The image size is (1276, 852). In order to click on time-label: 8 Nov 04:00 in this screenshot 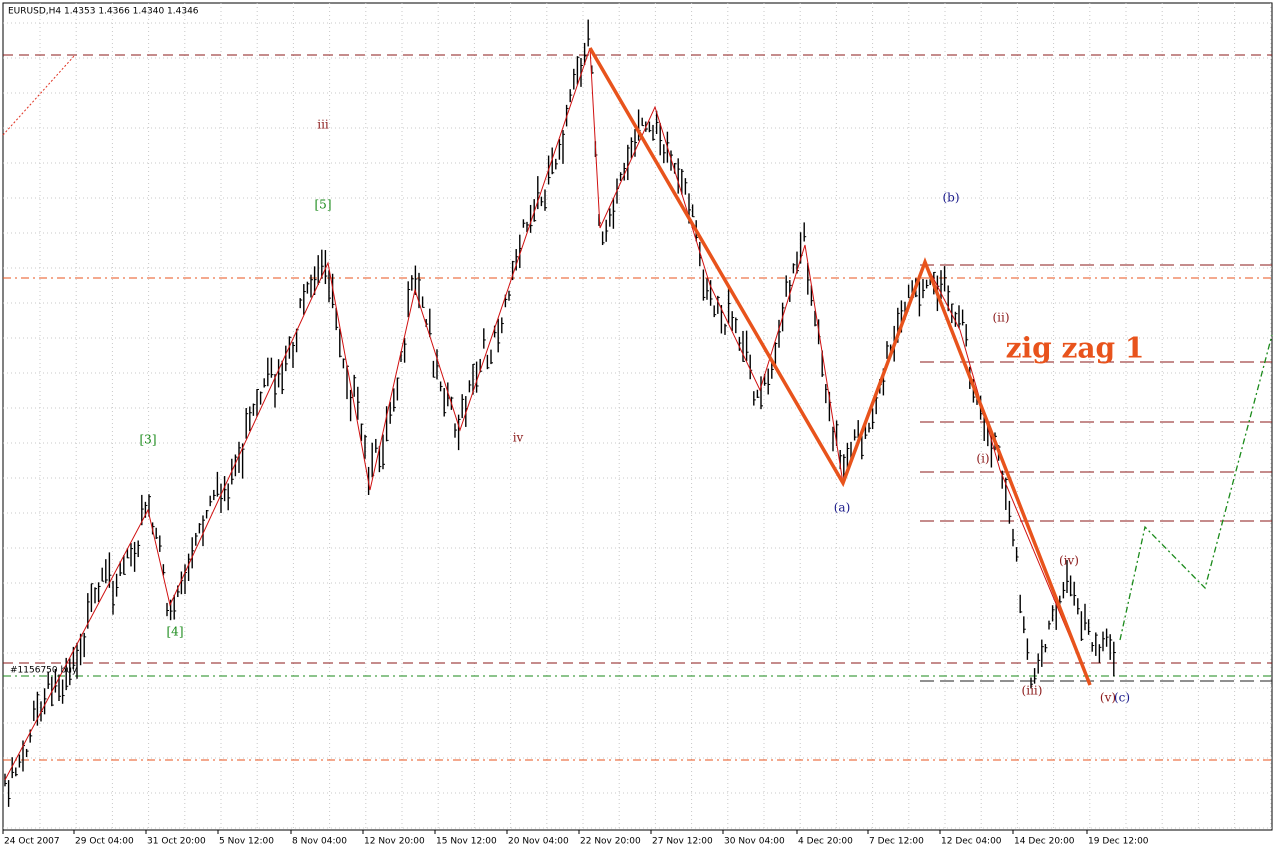, I will do `click(319, 842)`.